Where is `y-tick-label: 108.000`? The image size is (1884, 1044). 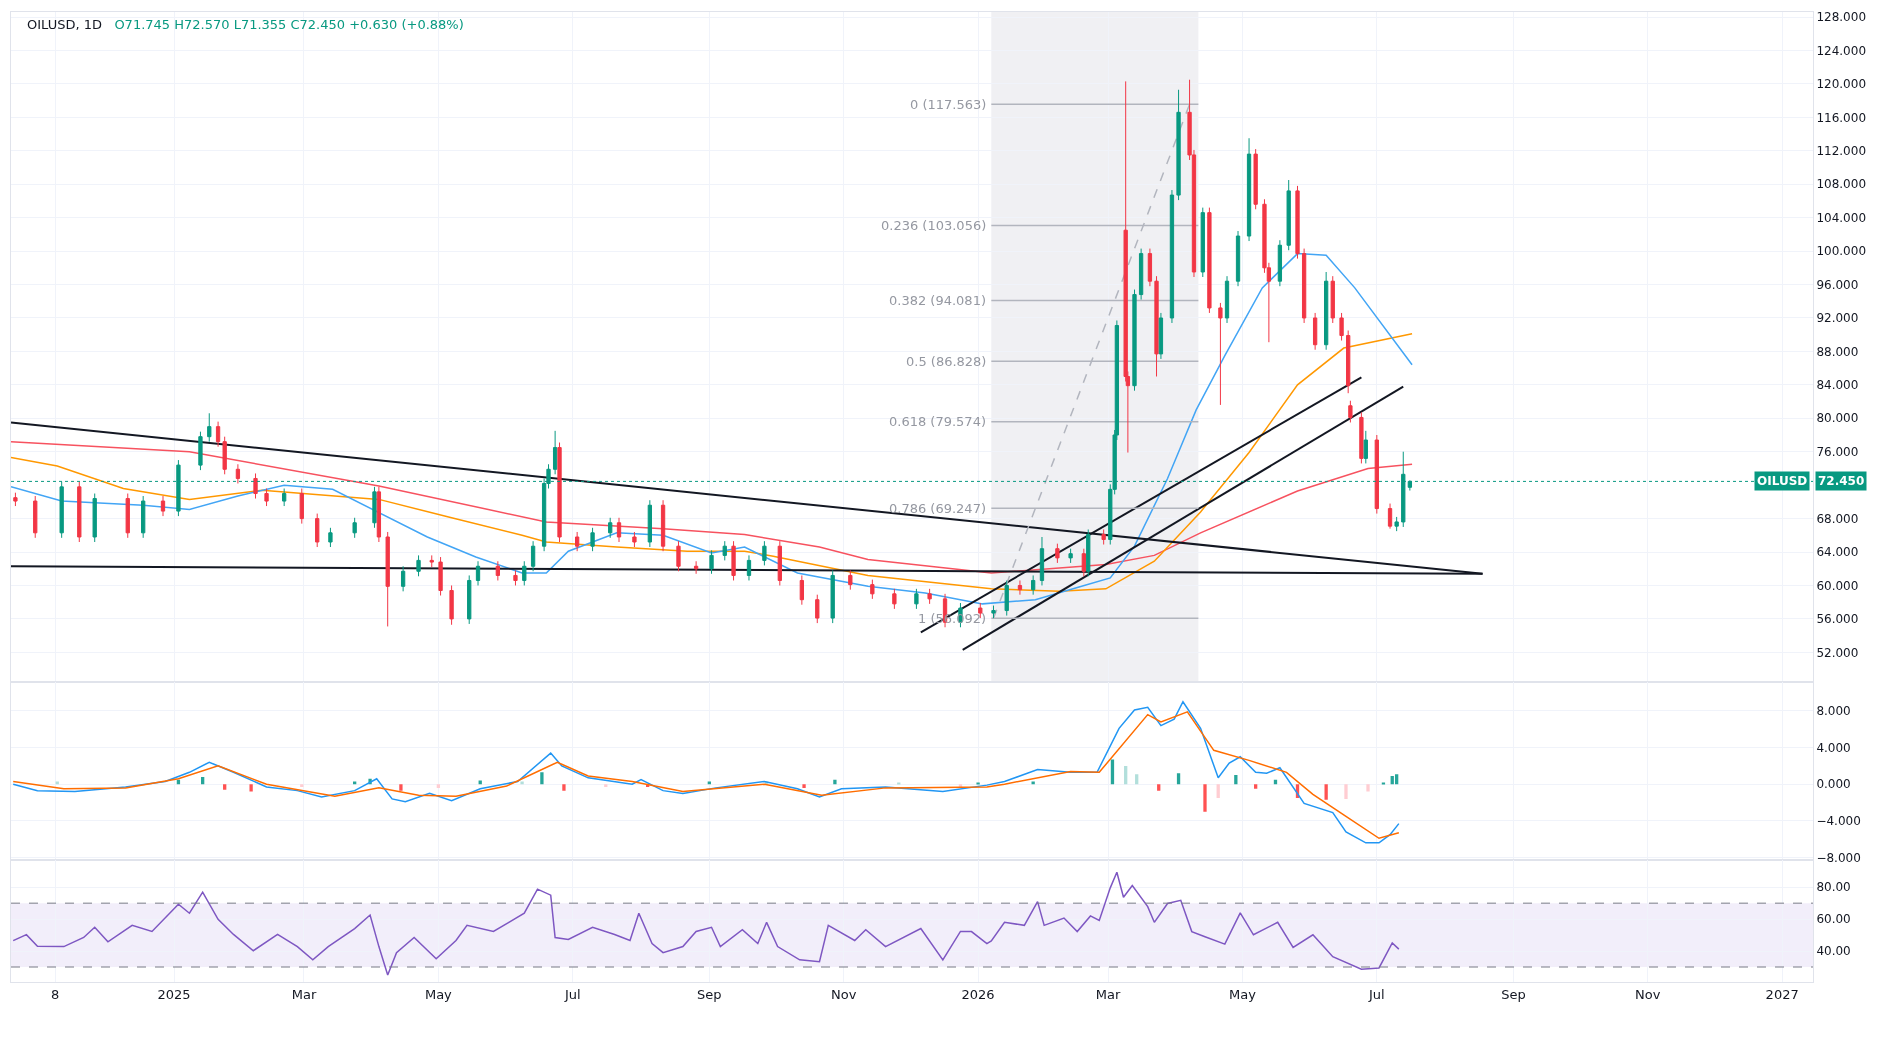
y-tick-label: 108.000 is located at coordinates (1841, 184).